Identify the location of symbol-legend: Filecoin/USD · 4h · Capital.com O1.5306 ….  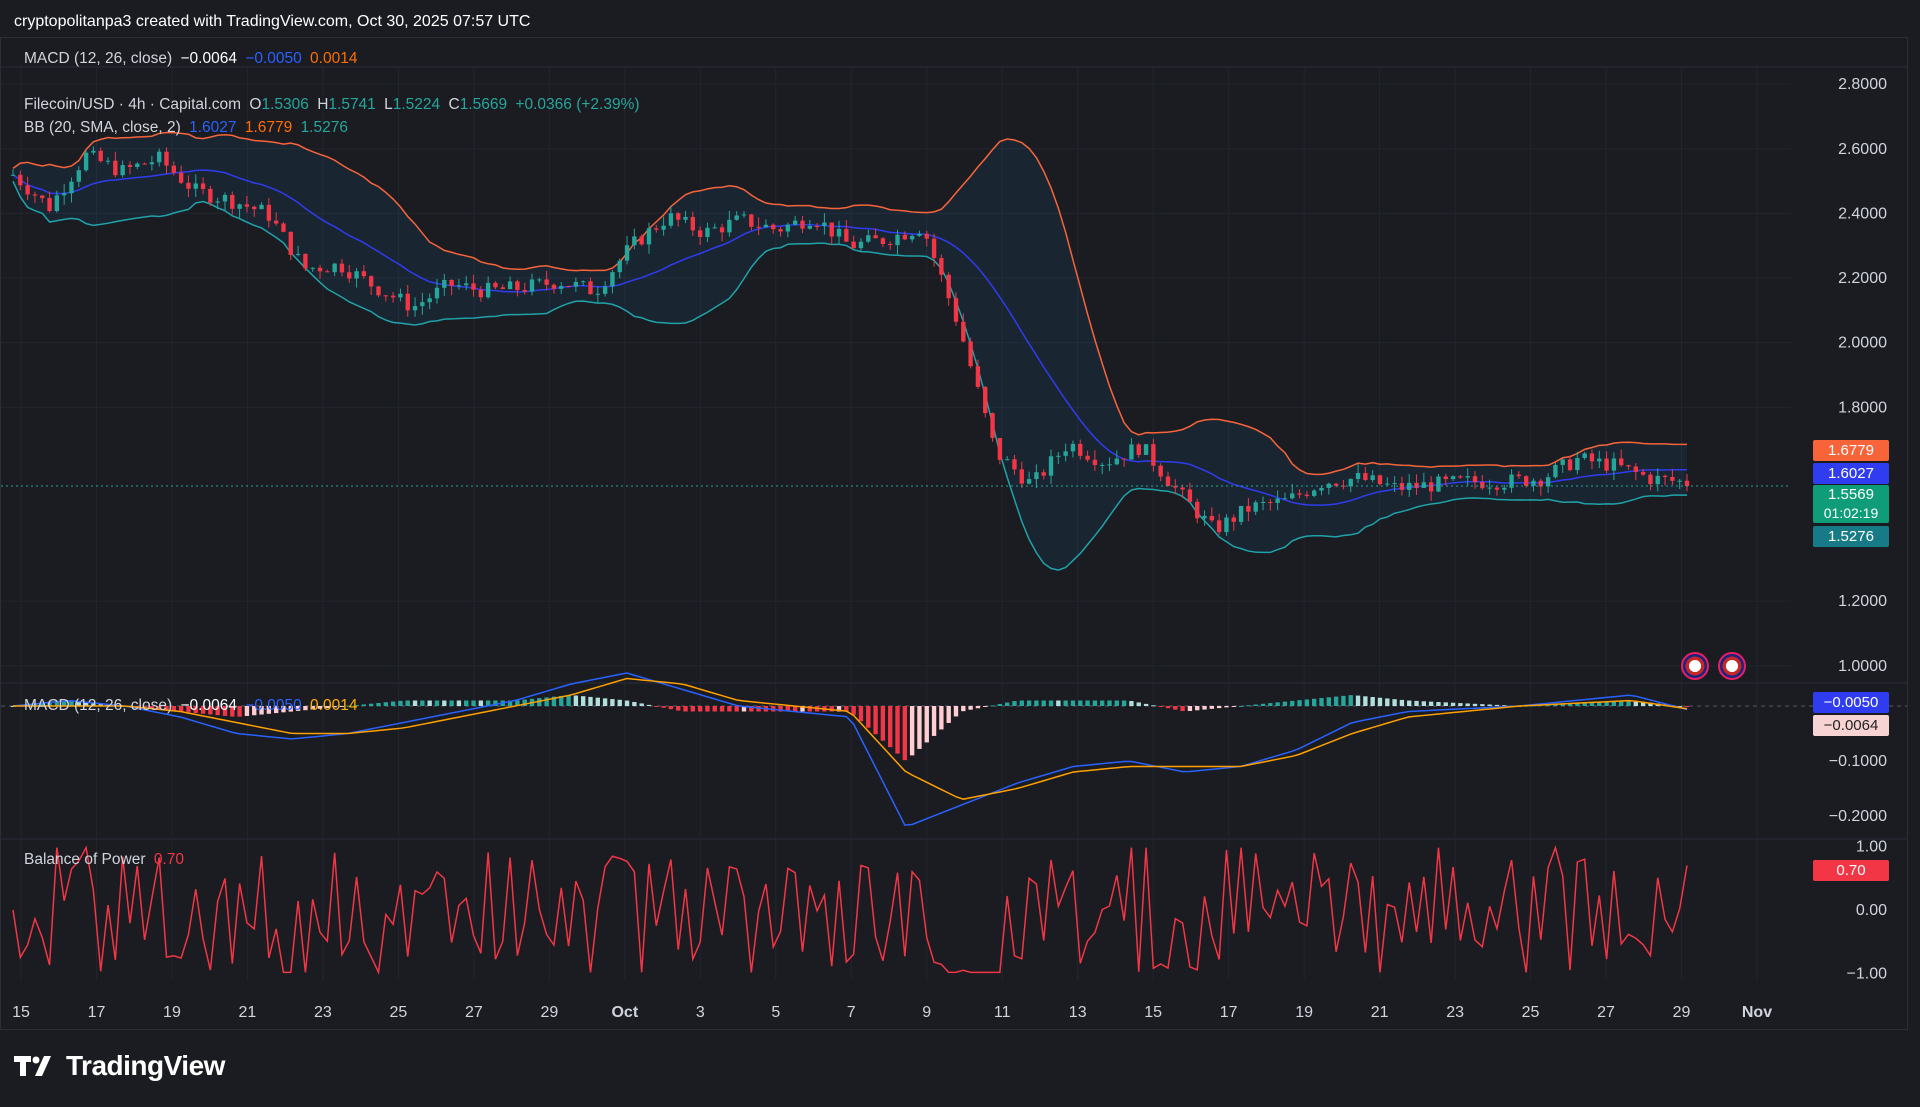
(334, 105).